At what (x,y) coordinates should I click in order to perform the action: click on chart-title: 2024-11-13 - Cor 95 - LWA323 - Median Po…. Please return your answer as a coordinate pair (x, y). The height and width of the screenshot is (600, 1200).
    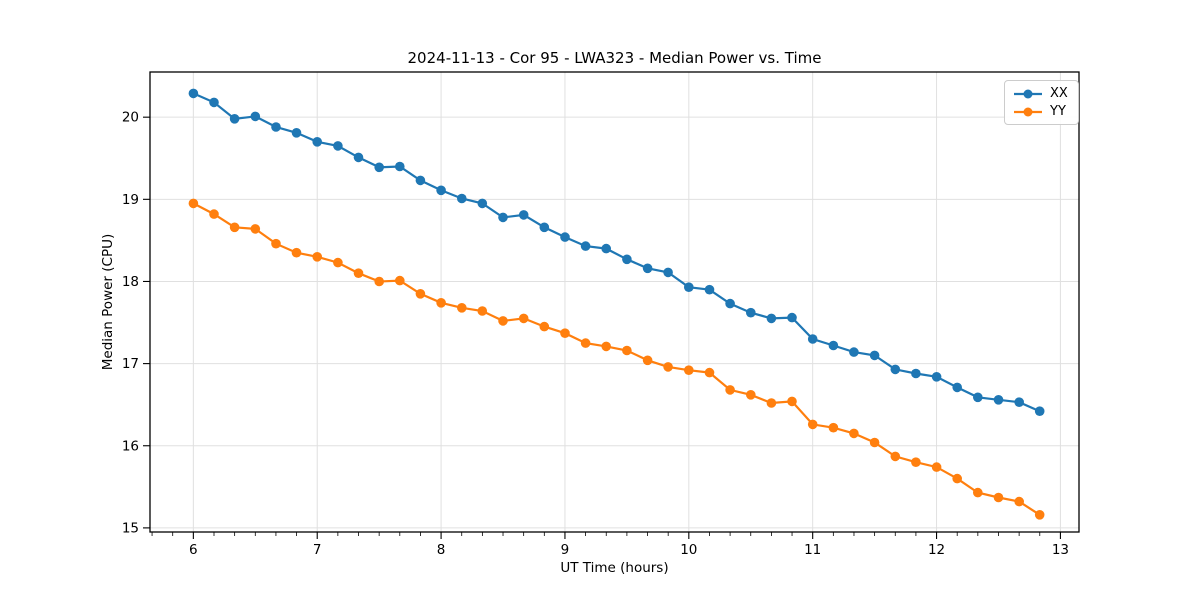
    Looking at the image, I should click on (614, 58).